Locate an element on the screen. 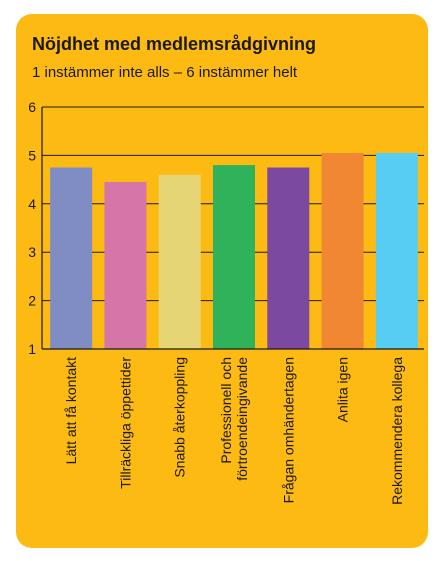  y-tick-label: 4 is located at coordinates (32, 204).